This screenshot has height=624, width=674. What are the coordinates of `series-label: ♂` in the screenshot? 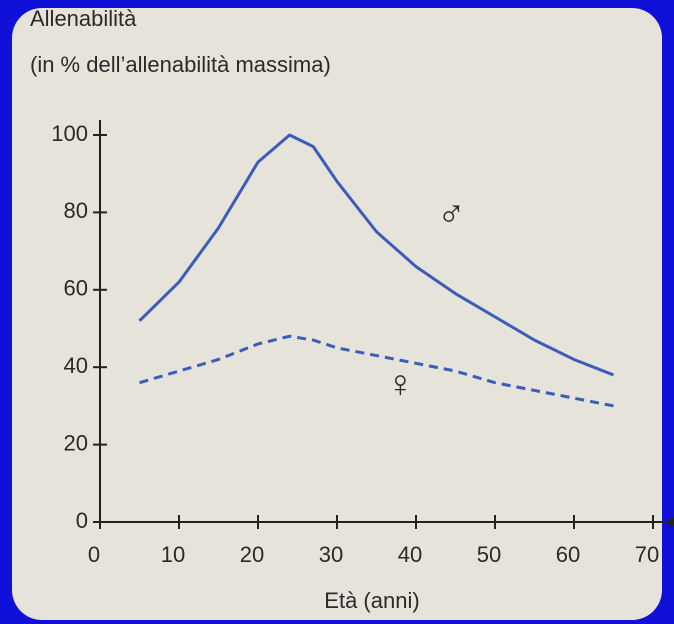 It's located at (451, 214).